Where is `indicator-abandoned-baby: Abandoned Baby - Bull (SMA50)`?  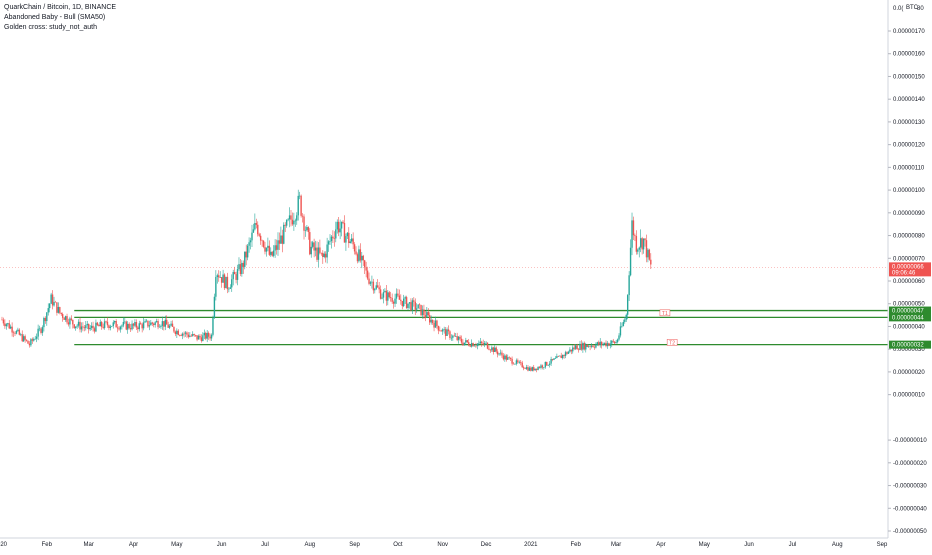 indicator-abandoned-baby: Abandoned Baby - Bull (SMA50) is located at coordinates (55, 17).